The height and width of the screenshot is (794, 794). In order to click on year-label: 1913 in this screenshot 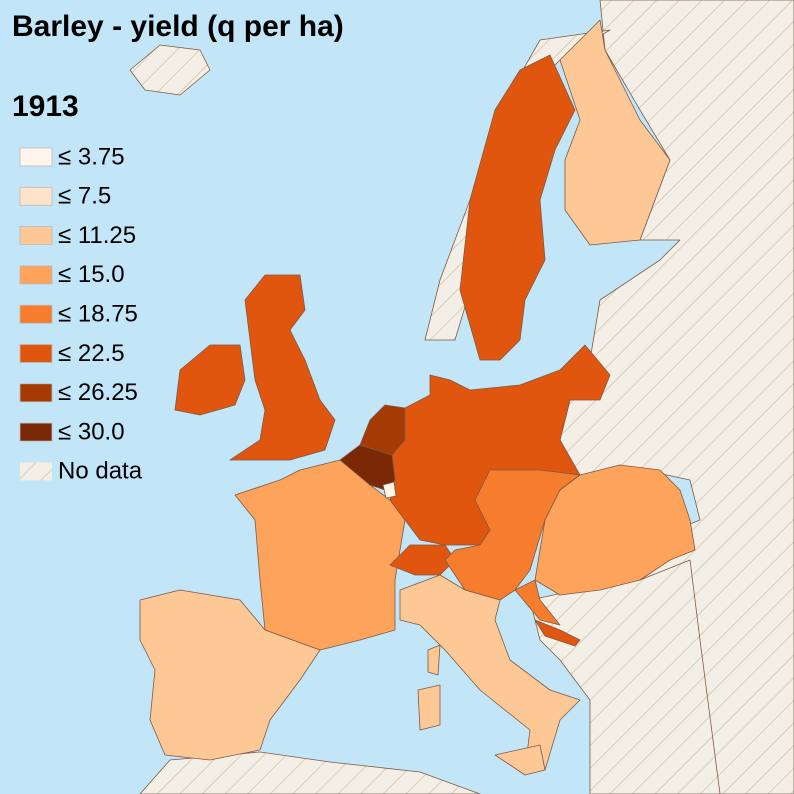, I will do `click(45, 106)`.